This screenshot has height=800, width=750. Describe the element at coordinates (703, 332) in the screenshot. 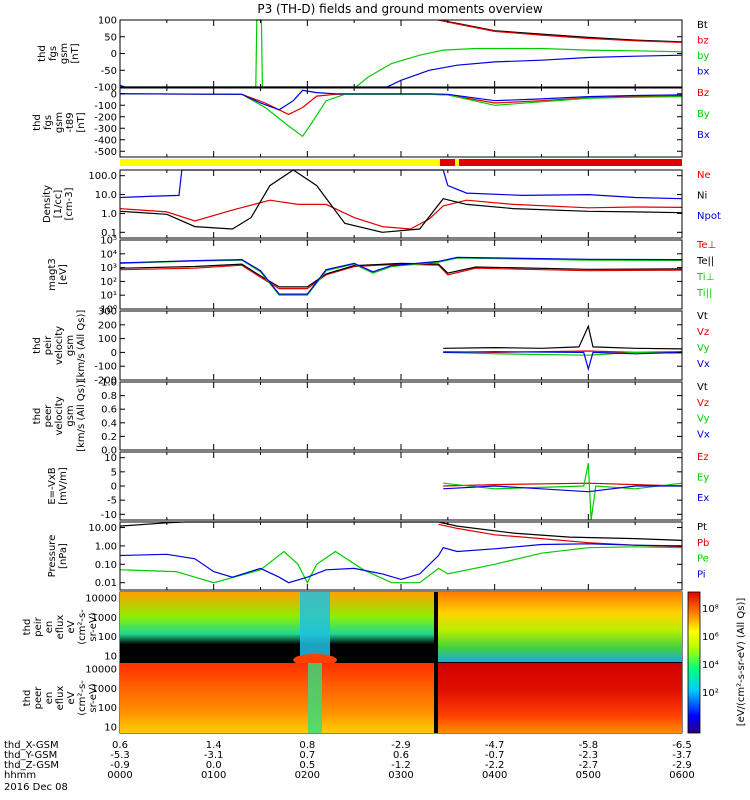

I see `legend-peir_velocity-1: Vz` at that location.